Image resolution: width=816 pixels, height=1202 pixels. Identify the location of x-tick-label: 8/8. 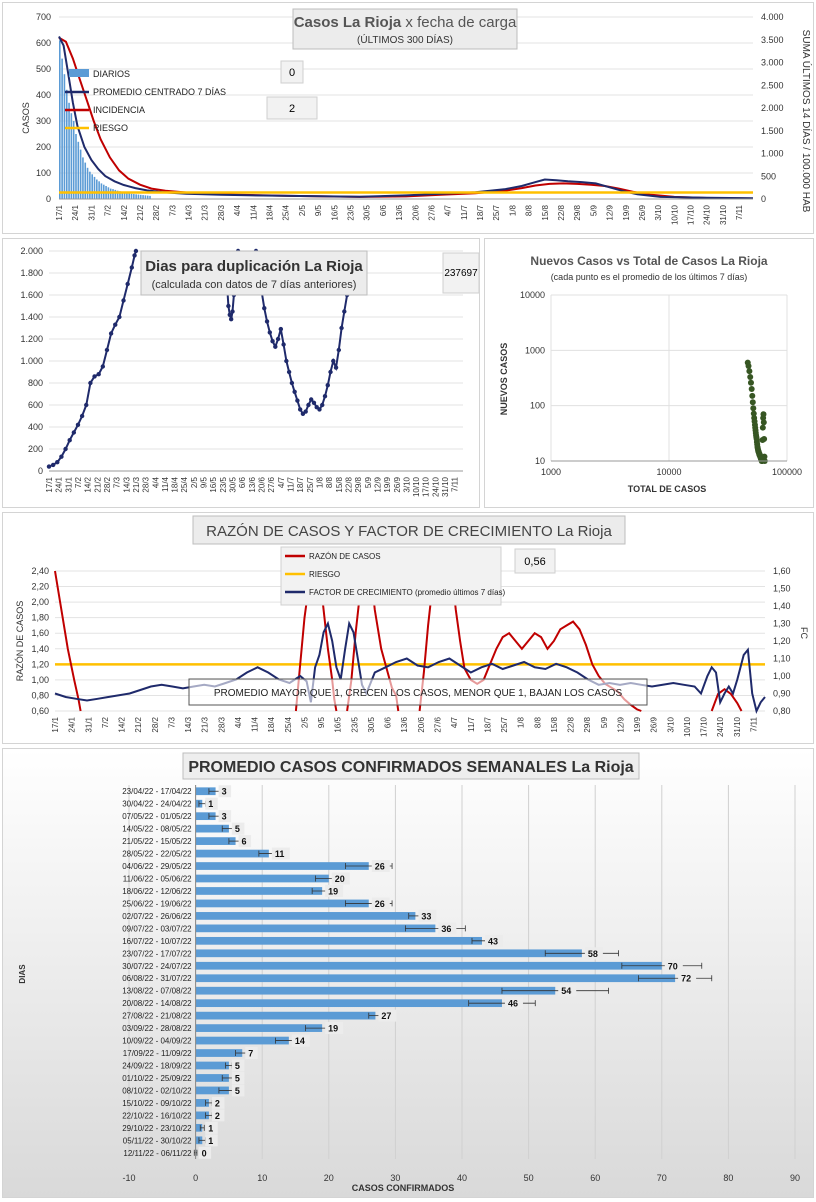
(329, 482).